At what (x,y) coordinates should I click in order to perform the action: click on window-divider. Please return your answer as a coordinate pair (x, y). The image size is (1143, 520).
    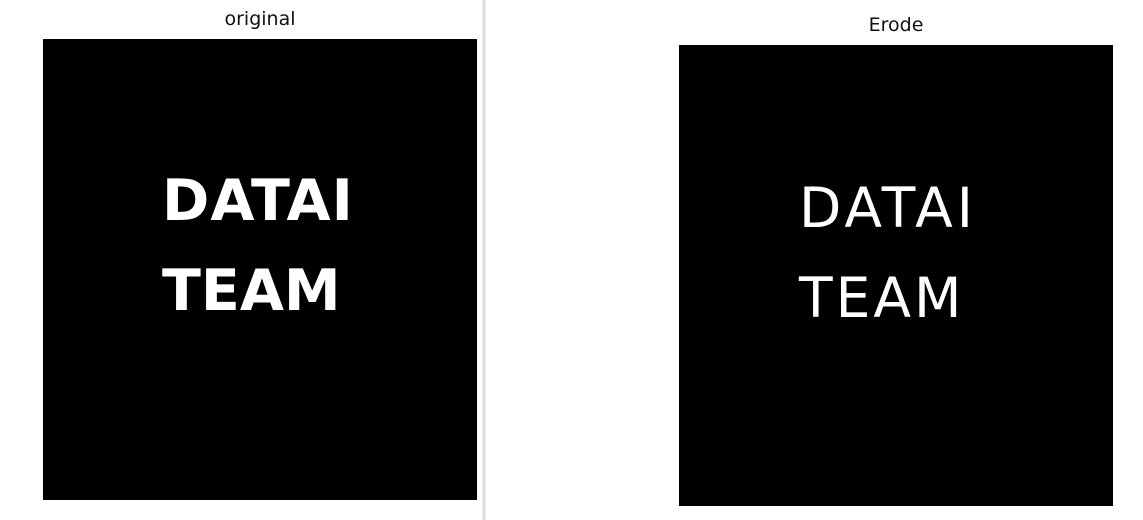
    Looking at the image, I should click on (484, 260).